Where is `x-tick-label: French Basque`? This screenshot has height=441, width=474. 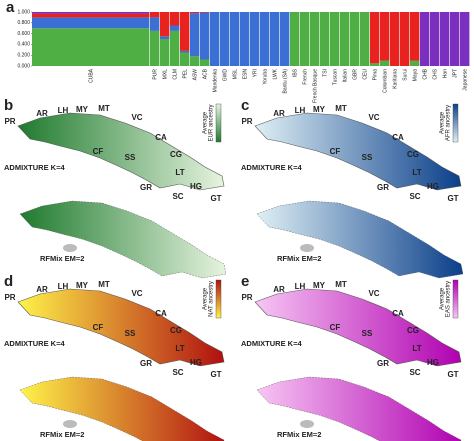
x-tick-label: French Basque is located at coordinates (315, 86).